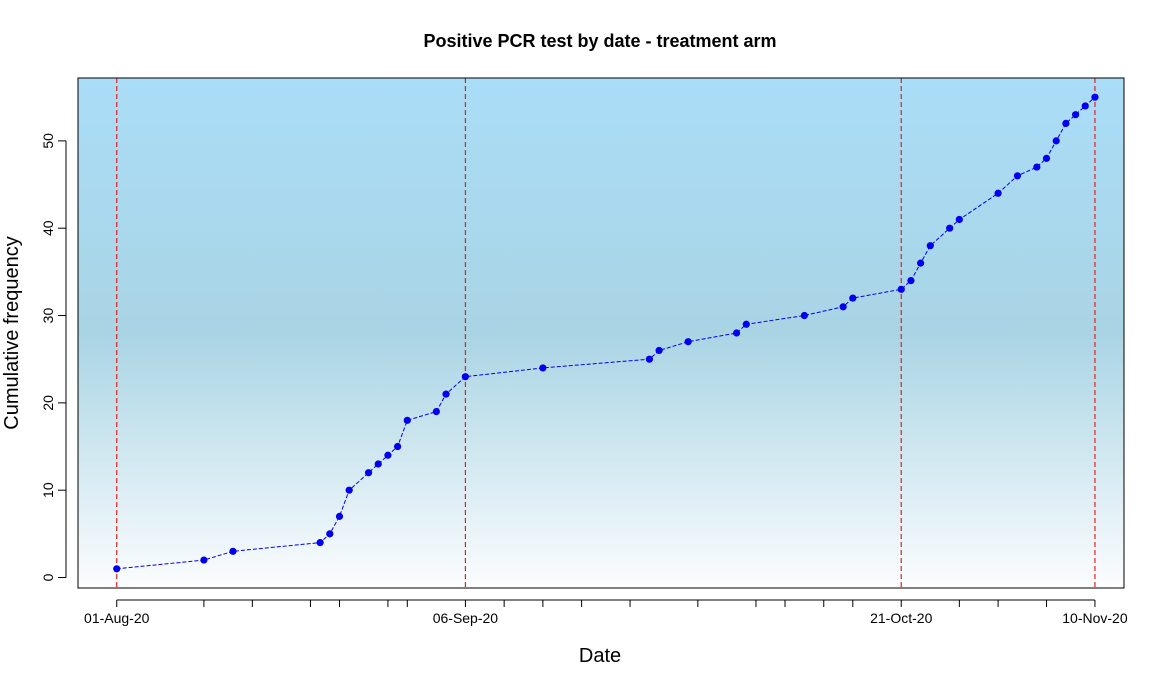  What do you see at coordinates (12, 332) in the screenshot?
I see `y-axis-label: Cumulative frequency` at bounding box center [12, 332].